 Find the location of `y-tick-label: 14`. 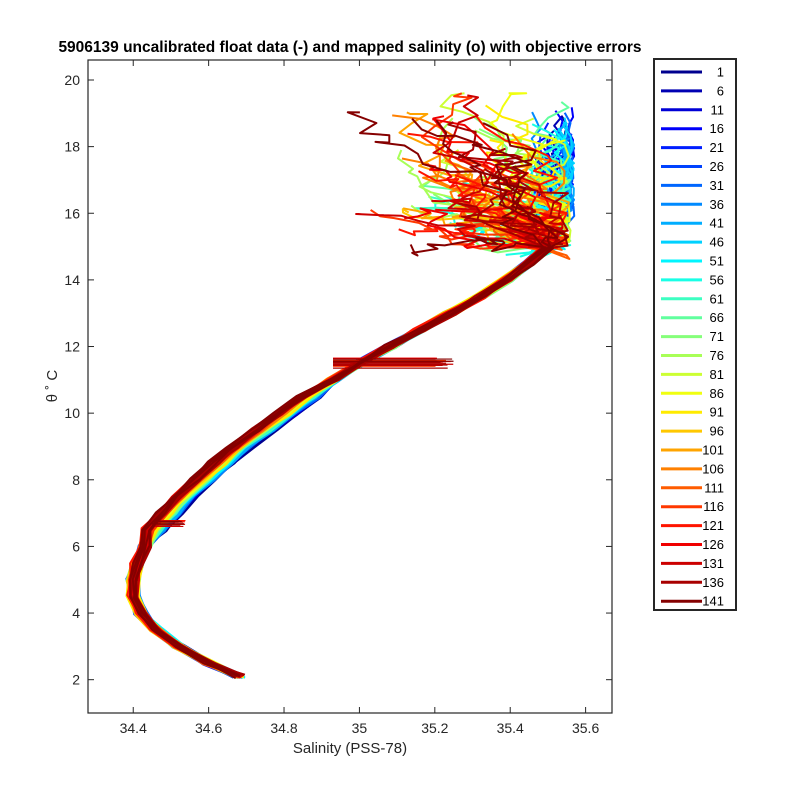

y-tick-label: 14 is located at coordinates (72, 280).